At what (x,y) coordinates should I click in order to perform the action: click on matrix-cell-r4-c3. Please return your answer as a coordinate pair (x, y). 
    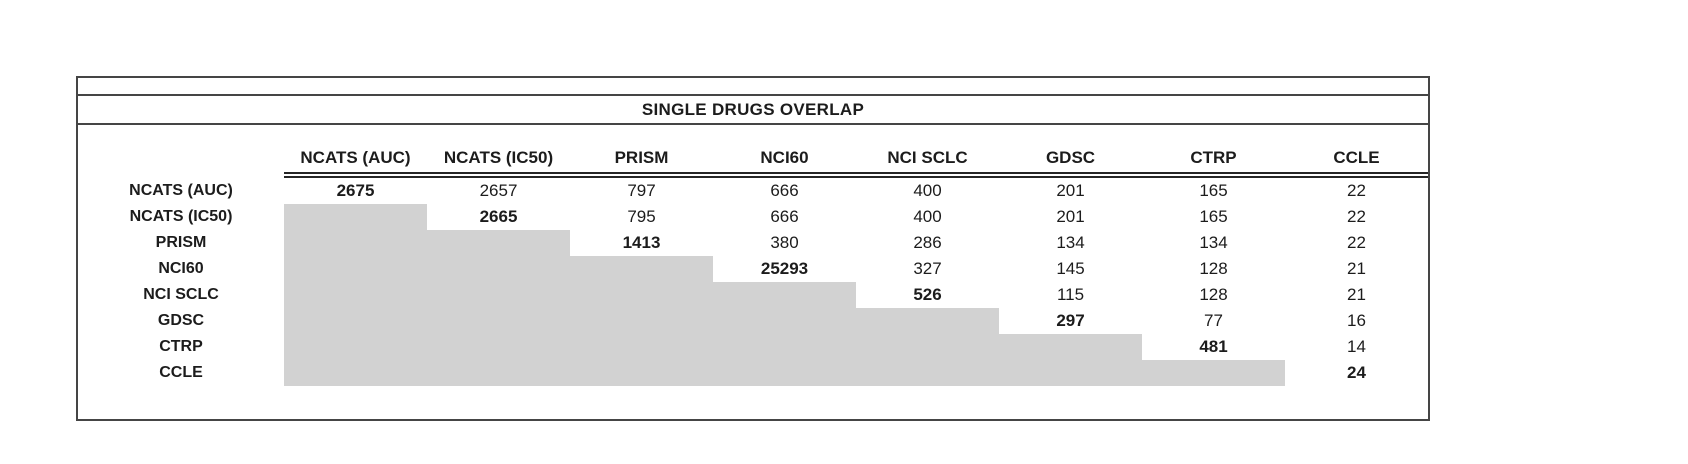
    Looking at the image, I should click on (784, 295).